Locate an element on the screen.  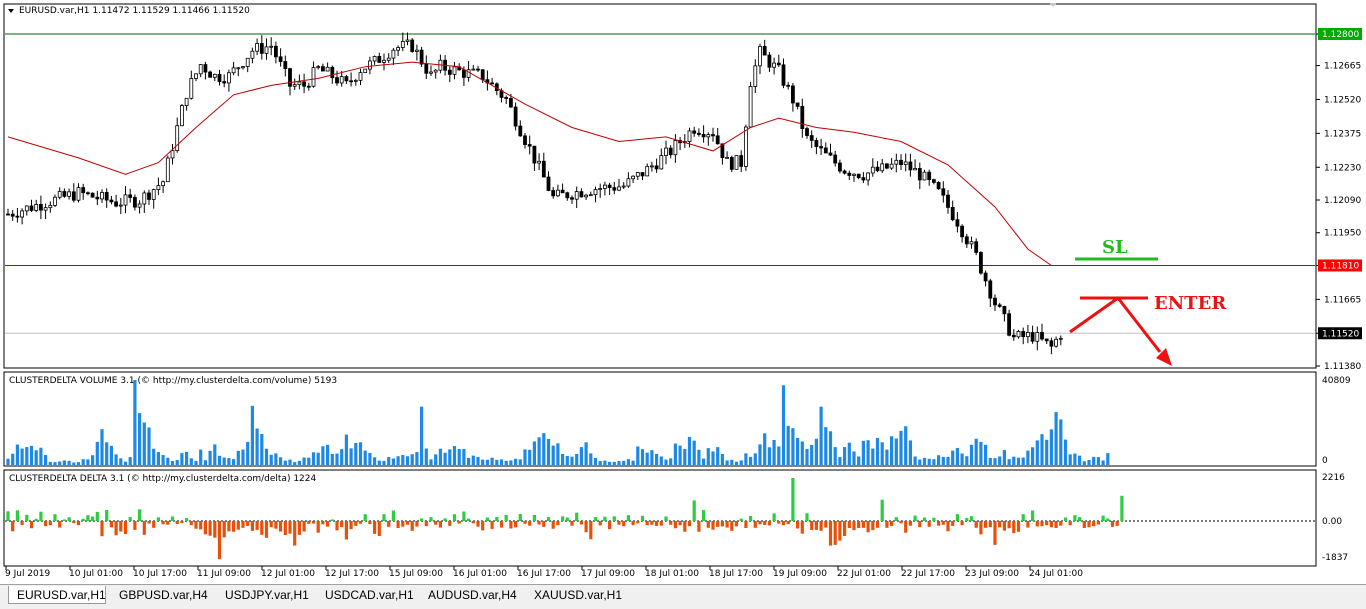
tab-usdjpy: USDJPY.var,H1 is located at coordinates (267, 595).